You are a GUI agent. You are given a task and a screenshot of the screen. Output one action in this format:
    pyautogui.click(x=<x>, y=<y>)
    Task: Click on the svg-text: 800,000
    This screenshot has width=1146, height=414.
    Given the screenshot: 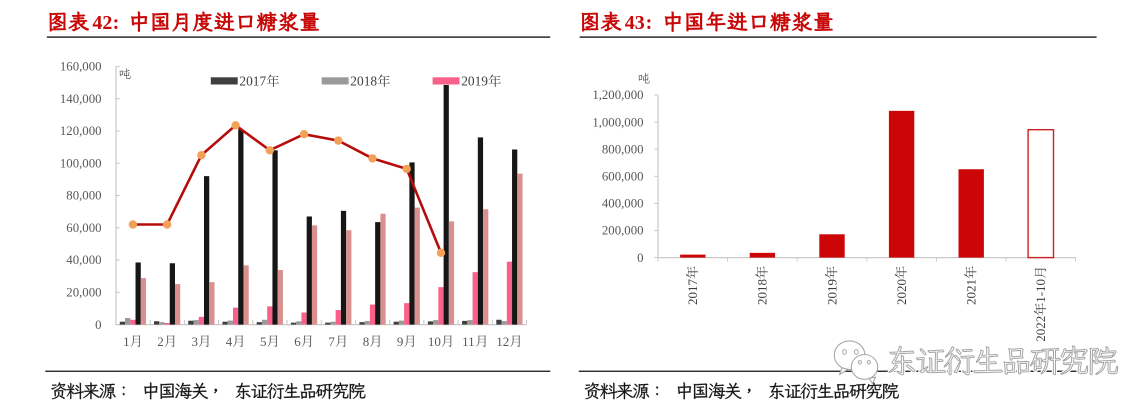 What is the action you would take?
    pyautogui.click(x=623, y=149)
    